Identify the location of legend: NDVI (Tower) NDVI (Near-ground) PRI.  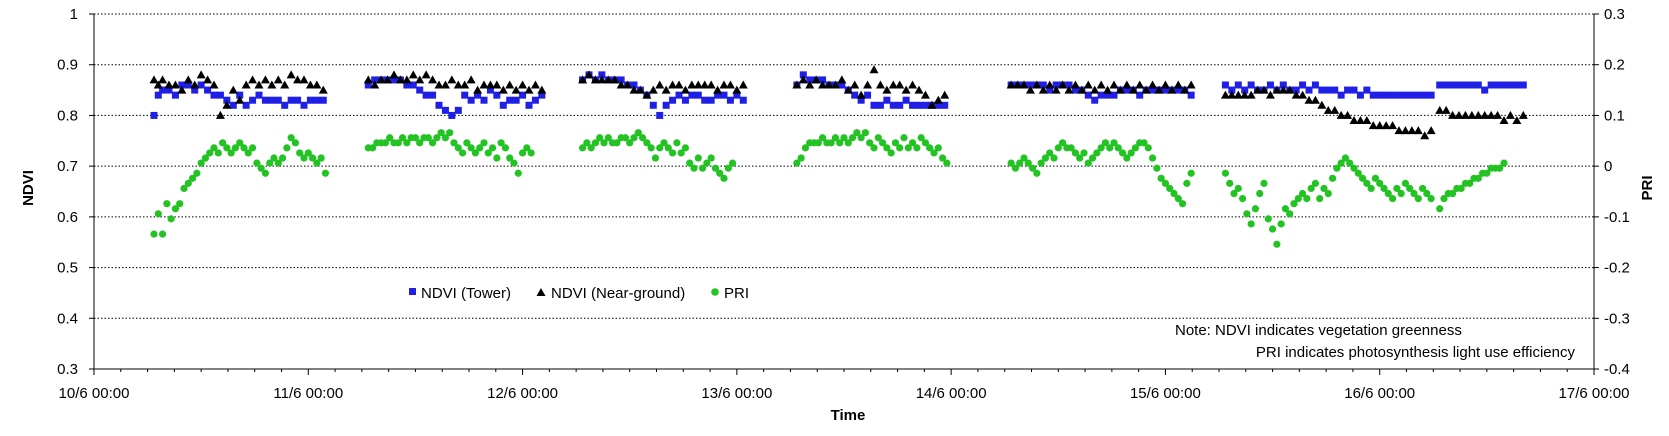
(579, 293).